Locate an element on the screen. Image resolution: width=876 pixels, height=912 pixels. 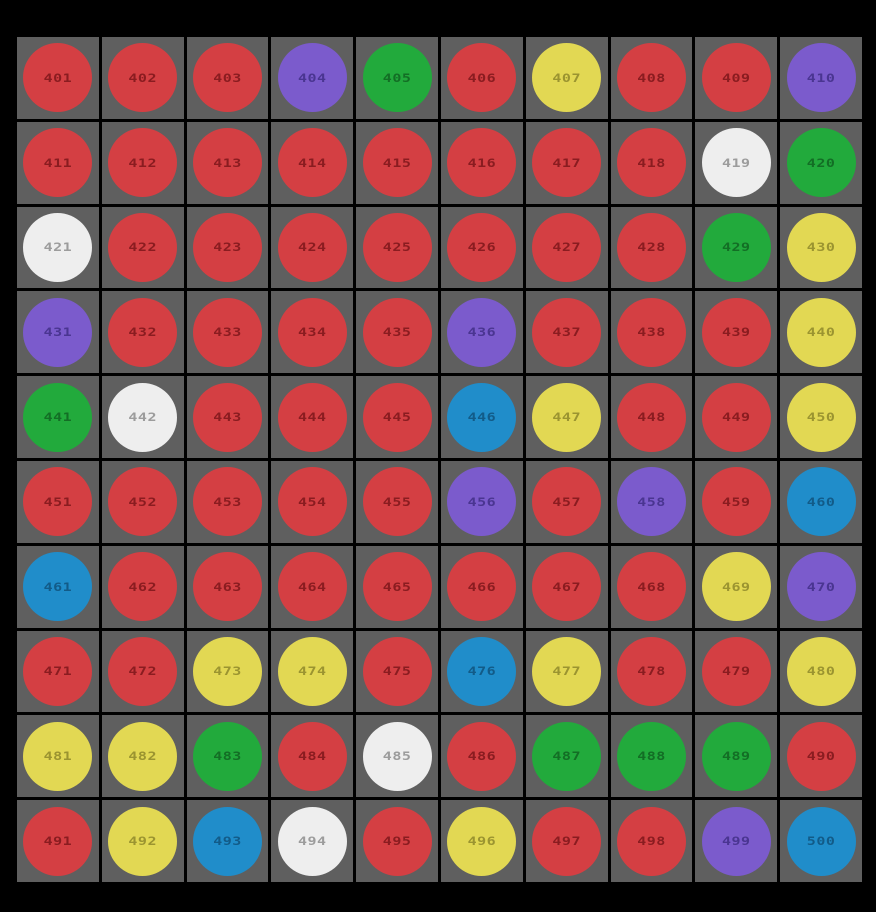
board-cell: 411 is located at coordinates (58, 162).